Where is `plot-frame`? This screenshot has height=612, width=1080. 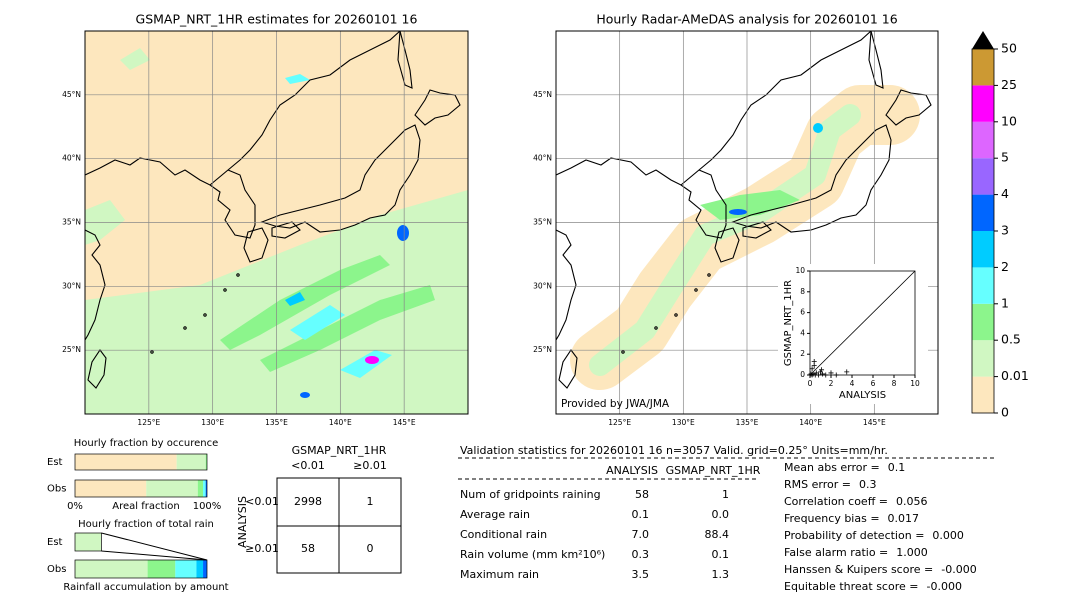 plot-frame is located at coordinates (862, 323).